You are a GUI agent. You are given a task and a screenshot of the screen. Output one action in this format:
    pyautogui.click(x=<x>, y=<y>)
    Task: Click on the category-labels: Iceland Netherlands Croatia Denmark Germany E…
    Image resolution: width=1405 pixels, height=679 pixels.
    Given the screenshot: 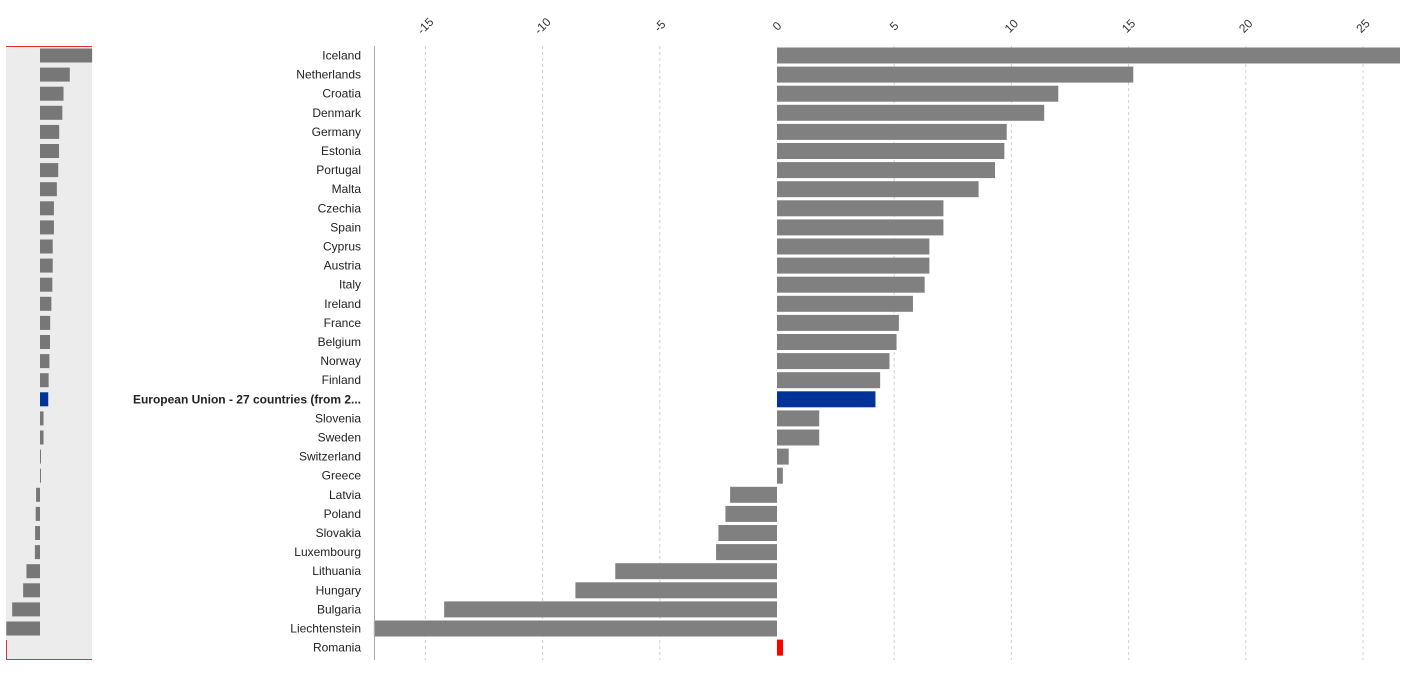 What is the action you would take?
    pyautogui.click(x=247, y=352)
    